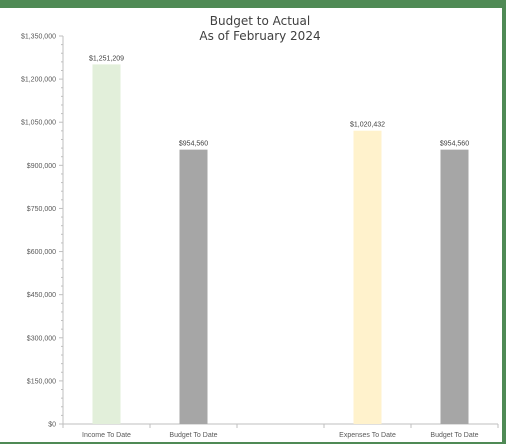 The image size is (506, 444). What do you see at coordinates (41, 295) in the screenshot?
I see `y-tick-label: $450,000` at bounding box center [41, 295].